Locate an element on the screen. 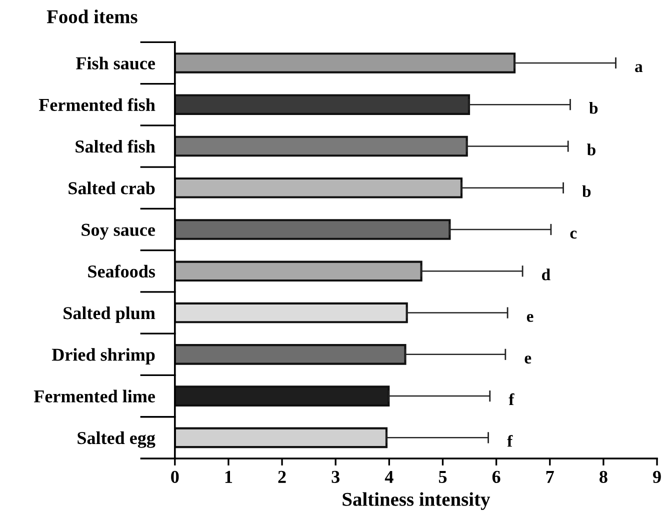 The width and height of the screenshot is (665, 527). x-tick-label: 3 is located at coordinates (336, 476).